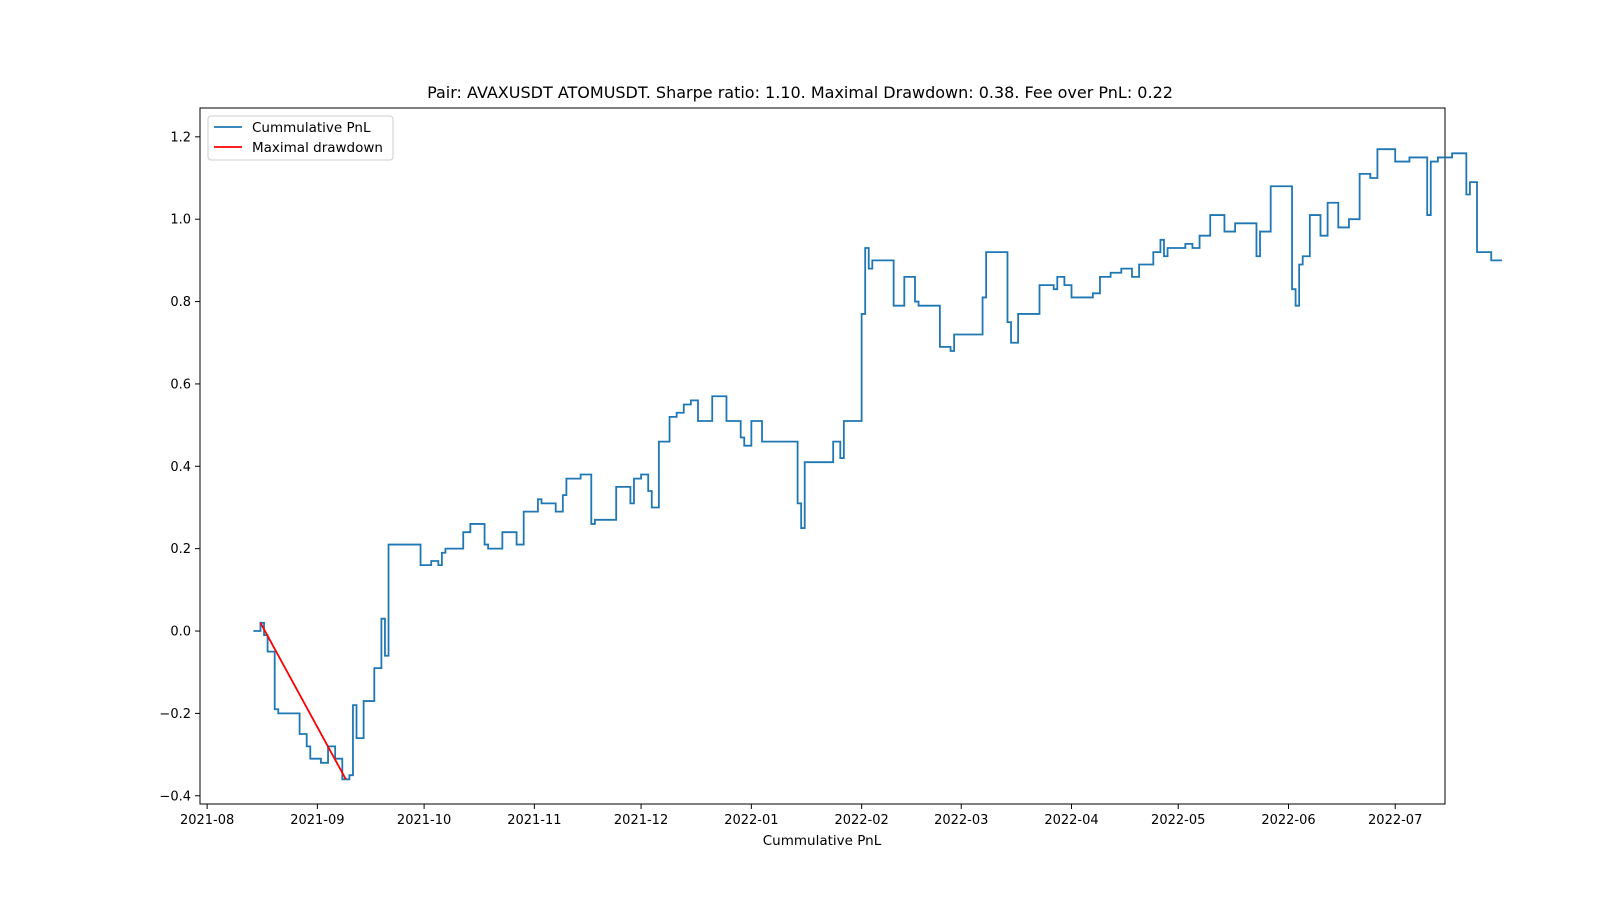  Describe the element at coordinates (1288, 820) in the screenshot. I see `x-tick-label: 2022-06` at that location.